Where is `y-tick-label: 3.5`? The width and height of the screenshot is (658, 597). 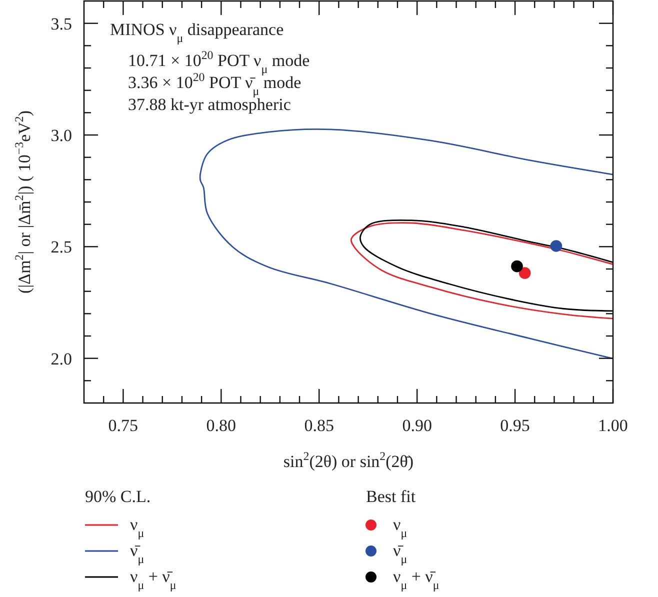 y-tick-label: 3.5 is located at coordinates (61, 24).